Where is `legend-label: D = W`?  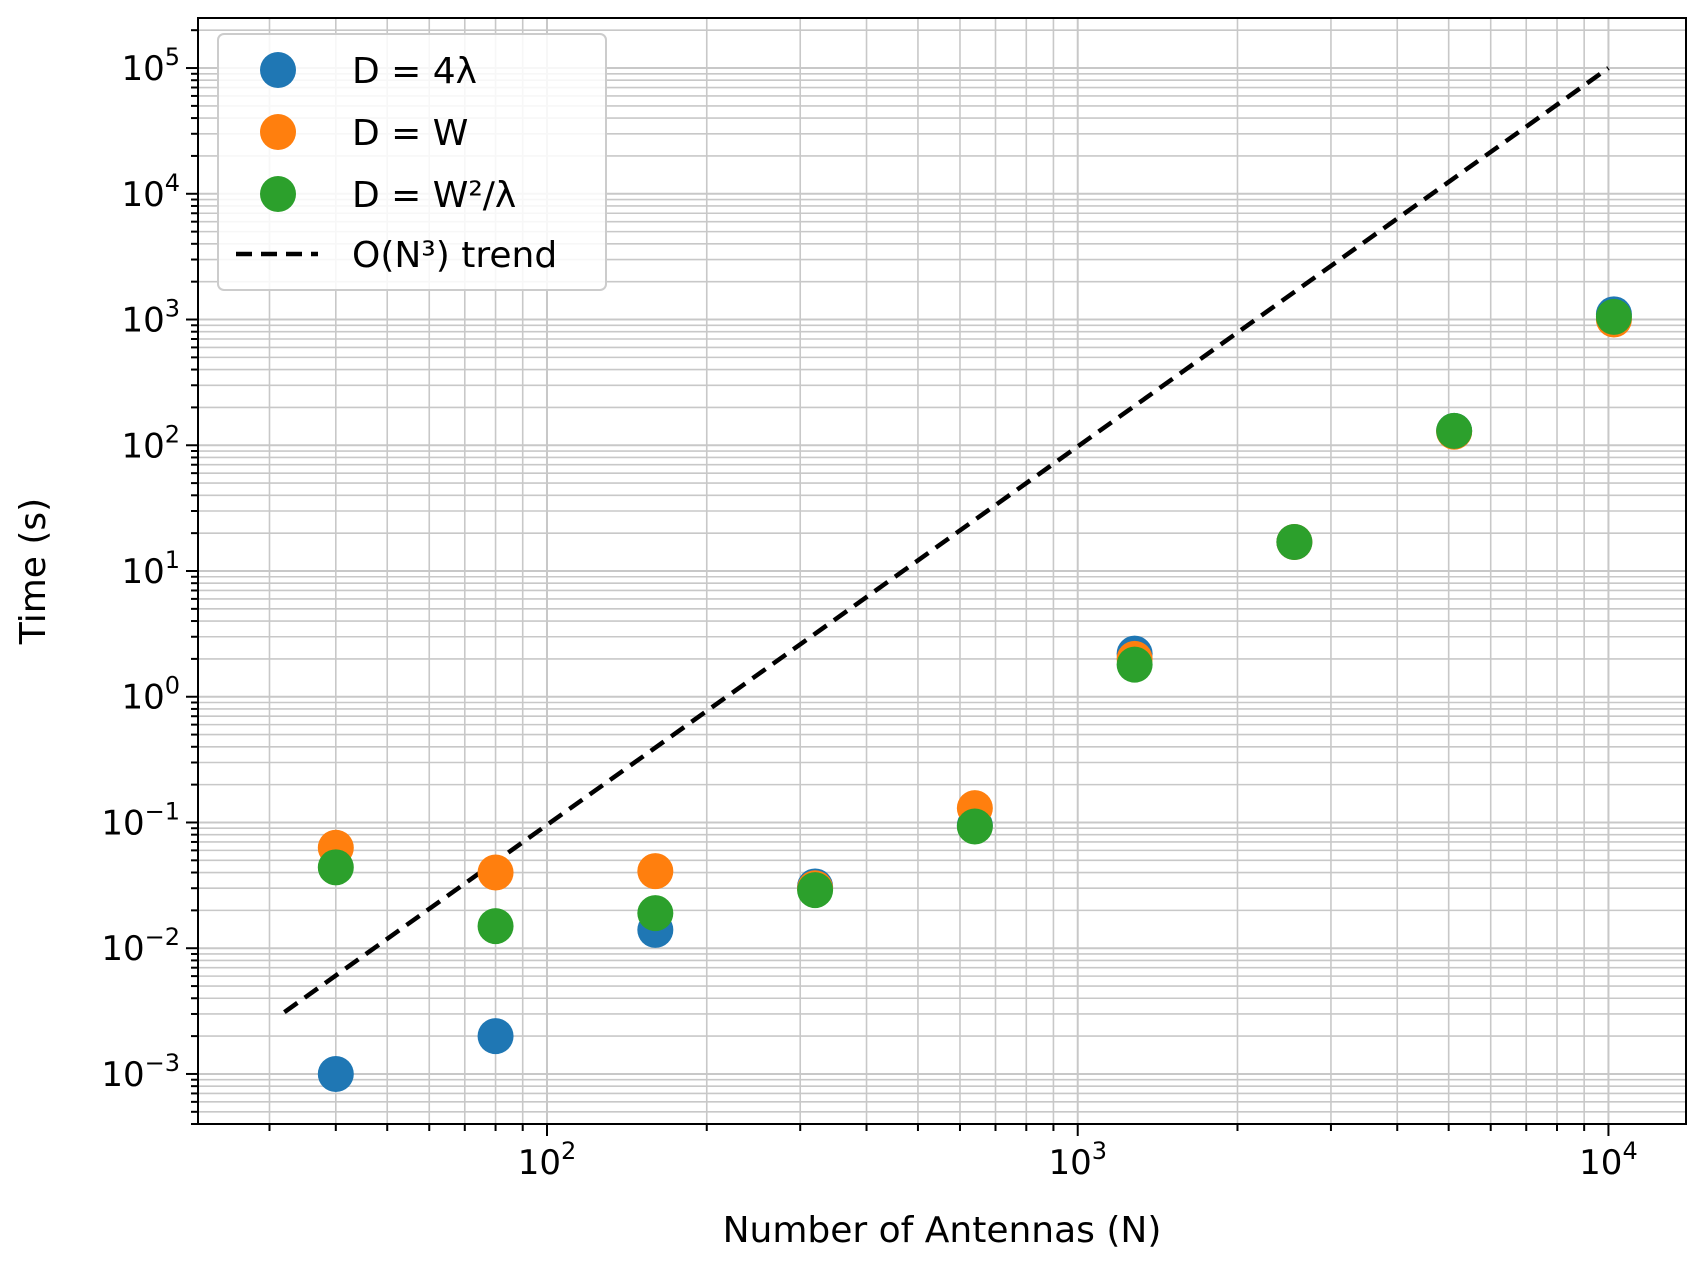
legend-label: D = W is located at coordinates (410, 133).